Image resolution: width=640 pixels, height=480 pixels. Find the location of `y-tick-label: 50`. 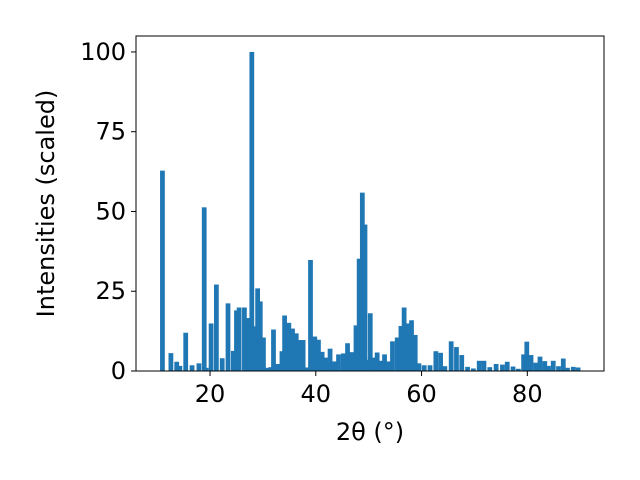

y-tick-label: 50 is located at coordinates (110, 211).